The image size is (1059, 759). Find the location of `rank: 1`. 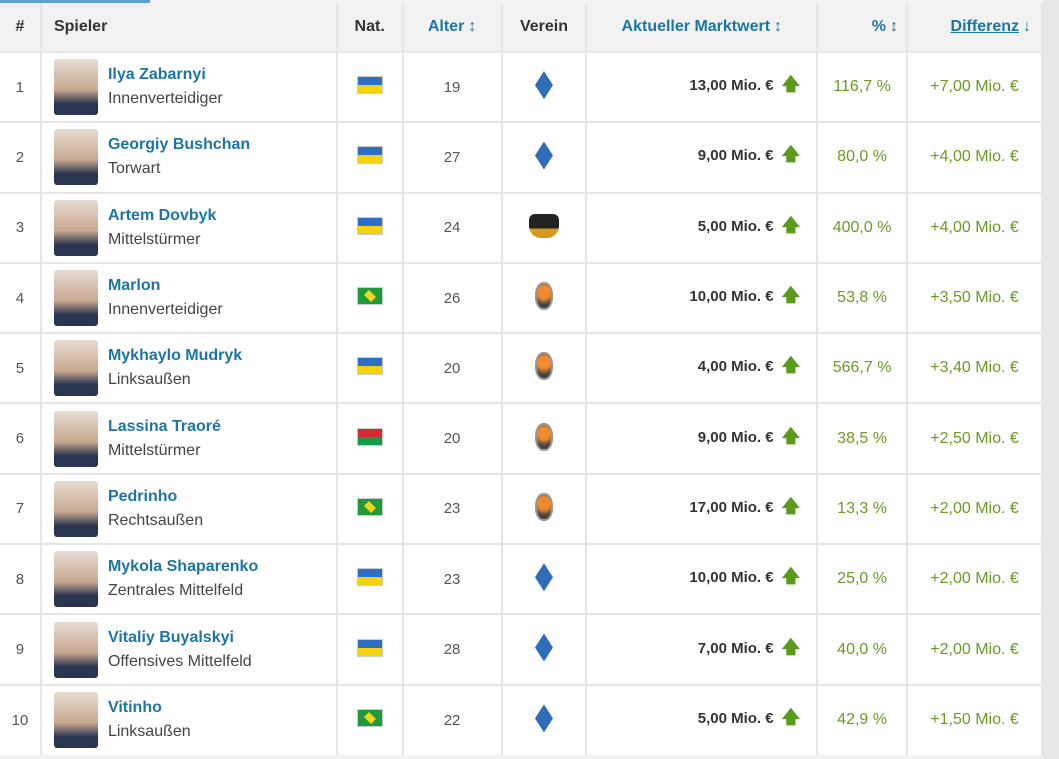

rank: 1 is located at coordinates (21, 86).